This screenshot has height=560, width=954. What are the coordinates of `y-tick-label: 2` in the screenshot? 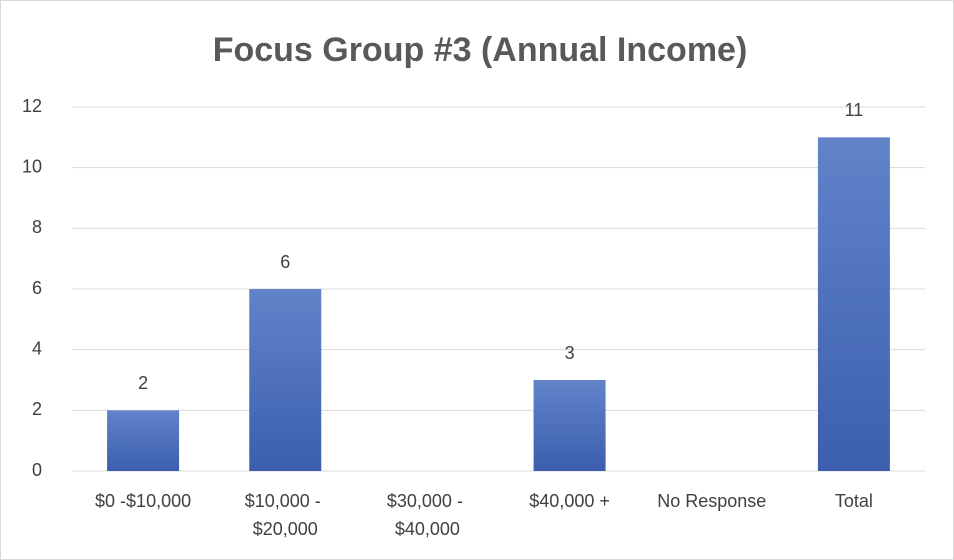 It's located at (37, 409).